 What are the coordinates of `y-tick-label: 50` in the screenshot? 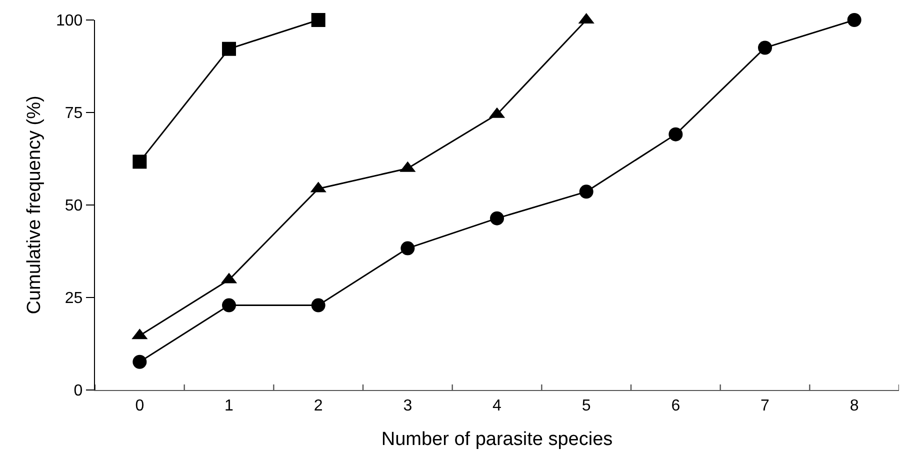 It's located at (73, 206).